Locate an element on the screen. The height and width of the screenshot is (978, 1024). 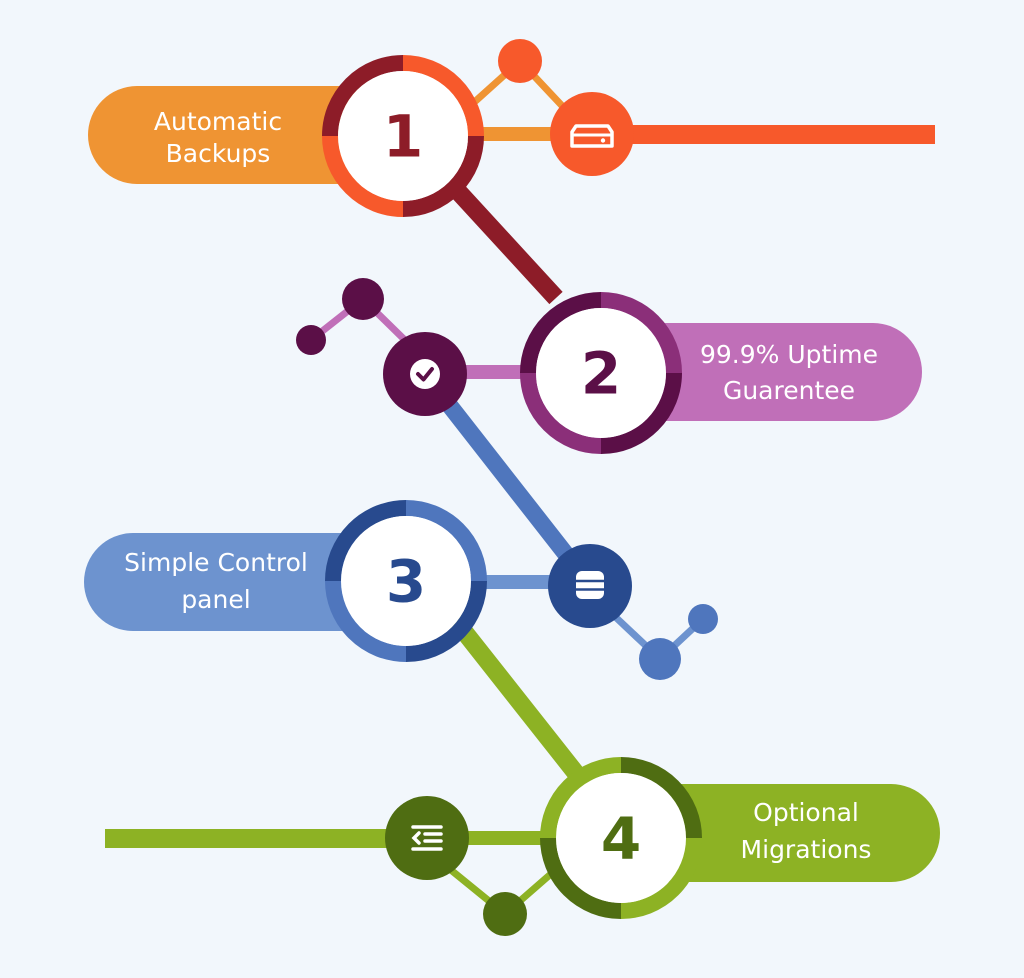
step-1-icon-badge is located at coordinates (592, 134).